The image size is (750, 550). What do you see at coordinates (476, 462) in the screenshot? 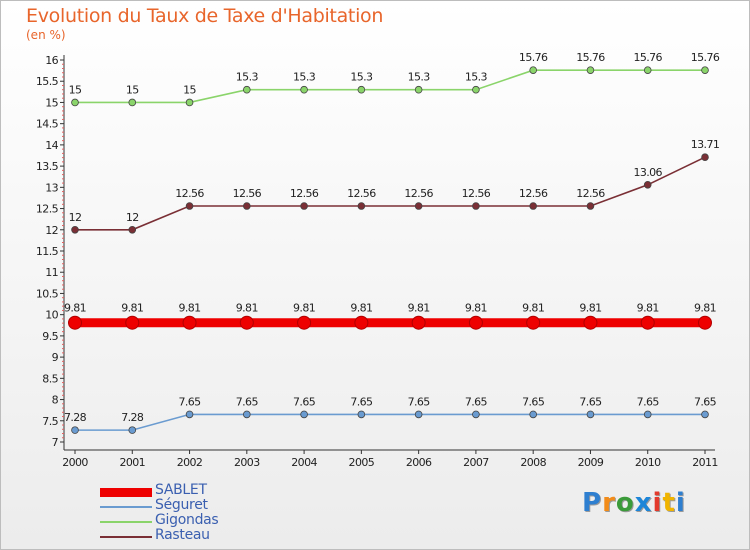
I see `x-tick-label: 2007` at bounding box center [476, 462].